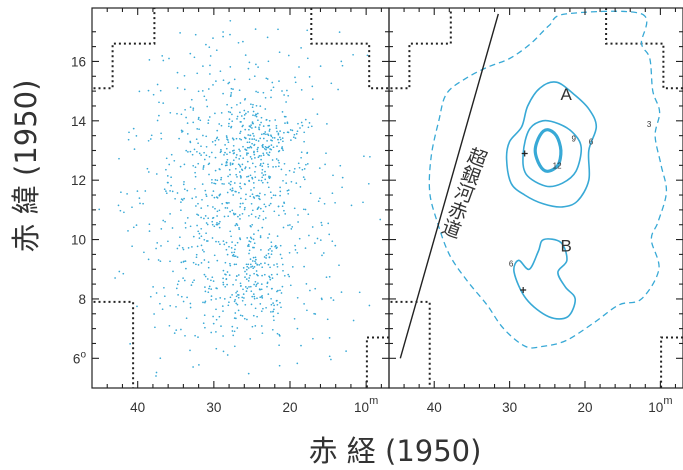  What do you see at coordinates (80, 357) in the screenshot?
I see `y-tick-label: 6o` at bounding box center [80, 357].